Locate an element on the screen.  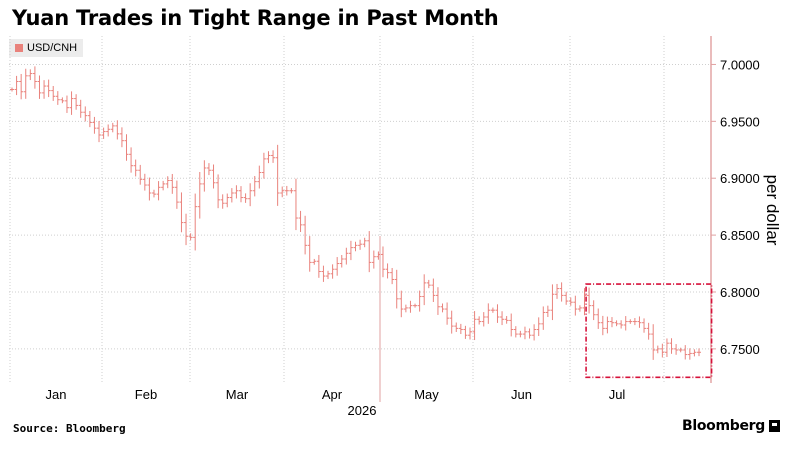
bloomberg-terminal-icon is located at coordinates (774, 426).